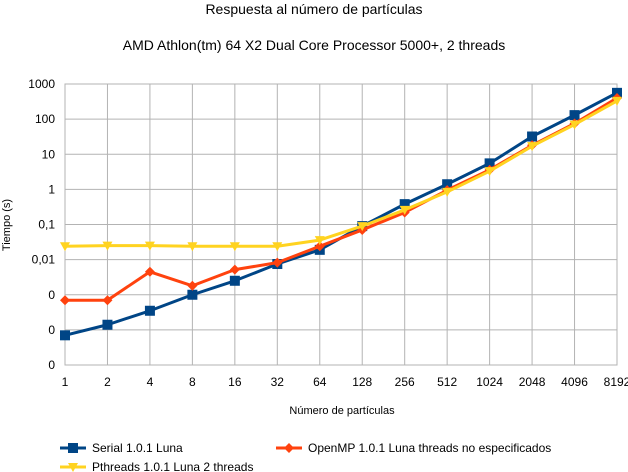  What do you see at coordinates (489, 382) in the screenshot?
I see `x-tick-label: 1024` at bounding box center [489, 382].